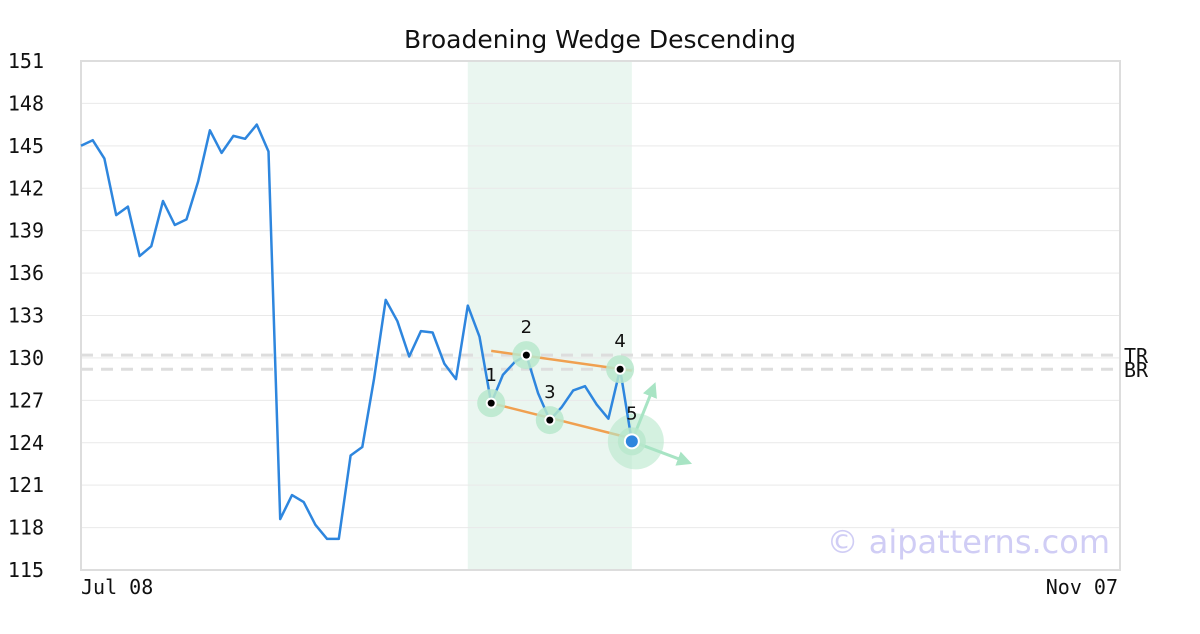 The height and width of the screenshot is (634, 1200). I want to click on pattern-point-label: 3, so click(549, 392).